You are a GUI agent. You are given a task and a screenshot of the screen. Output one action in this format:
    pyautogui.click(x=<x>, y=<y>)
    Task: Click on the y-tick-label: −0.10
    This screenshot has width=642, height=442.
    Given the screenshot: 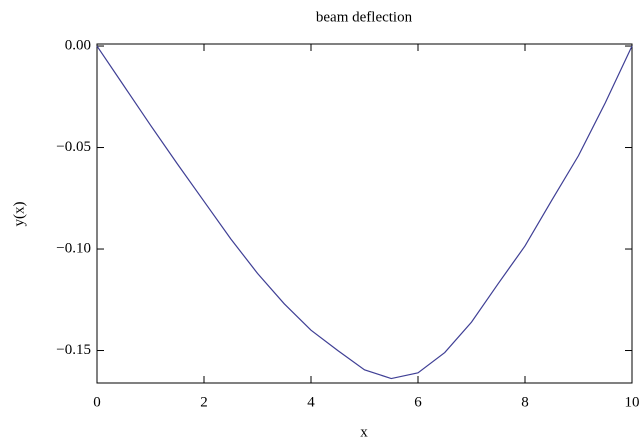 What is the action you would take?
    pyautogui.click(x=73, y=248)
    